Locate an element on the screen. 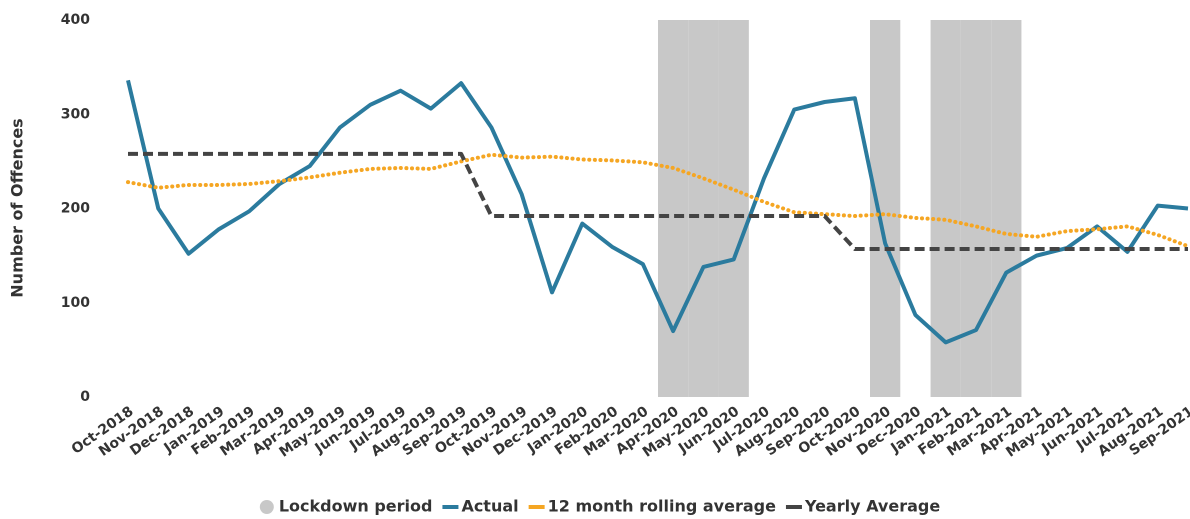  y-tick-label: 100 is located at coordinates (75, 303).